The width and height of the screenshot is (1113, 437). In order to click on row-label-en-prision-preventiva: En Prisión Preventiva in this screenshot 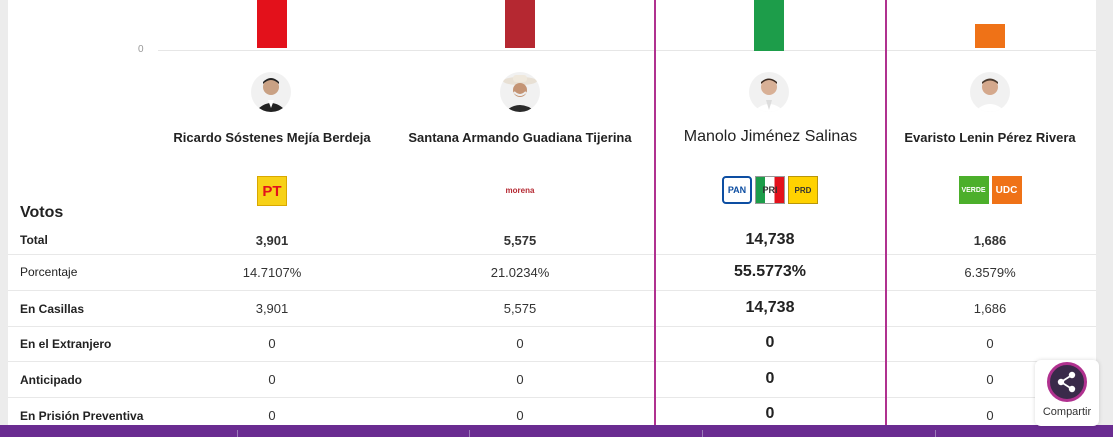, I will do `click(82, 416)`.